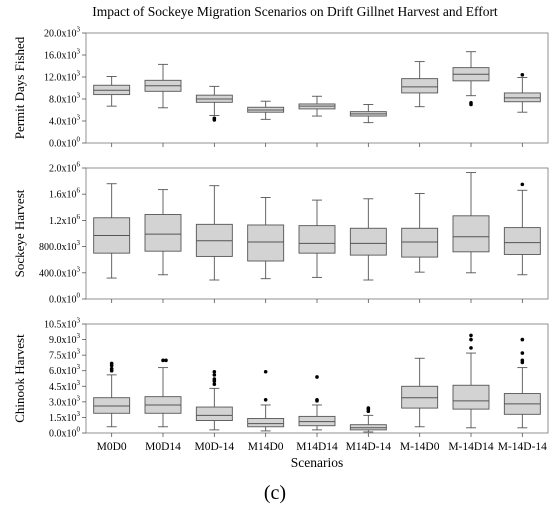 The width and height of the screenshot is (550, 519). I want to click on y-tick-label: 1.5x10³, so click(65, 417).